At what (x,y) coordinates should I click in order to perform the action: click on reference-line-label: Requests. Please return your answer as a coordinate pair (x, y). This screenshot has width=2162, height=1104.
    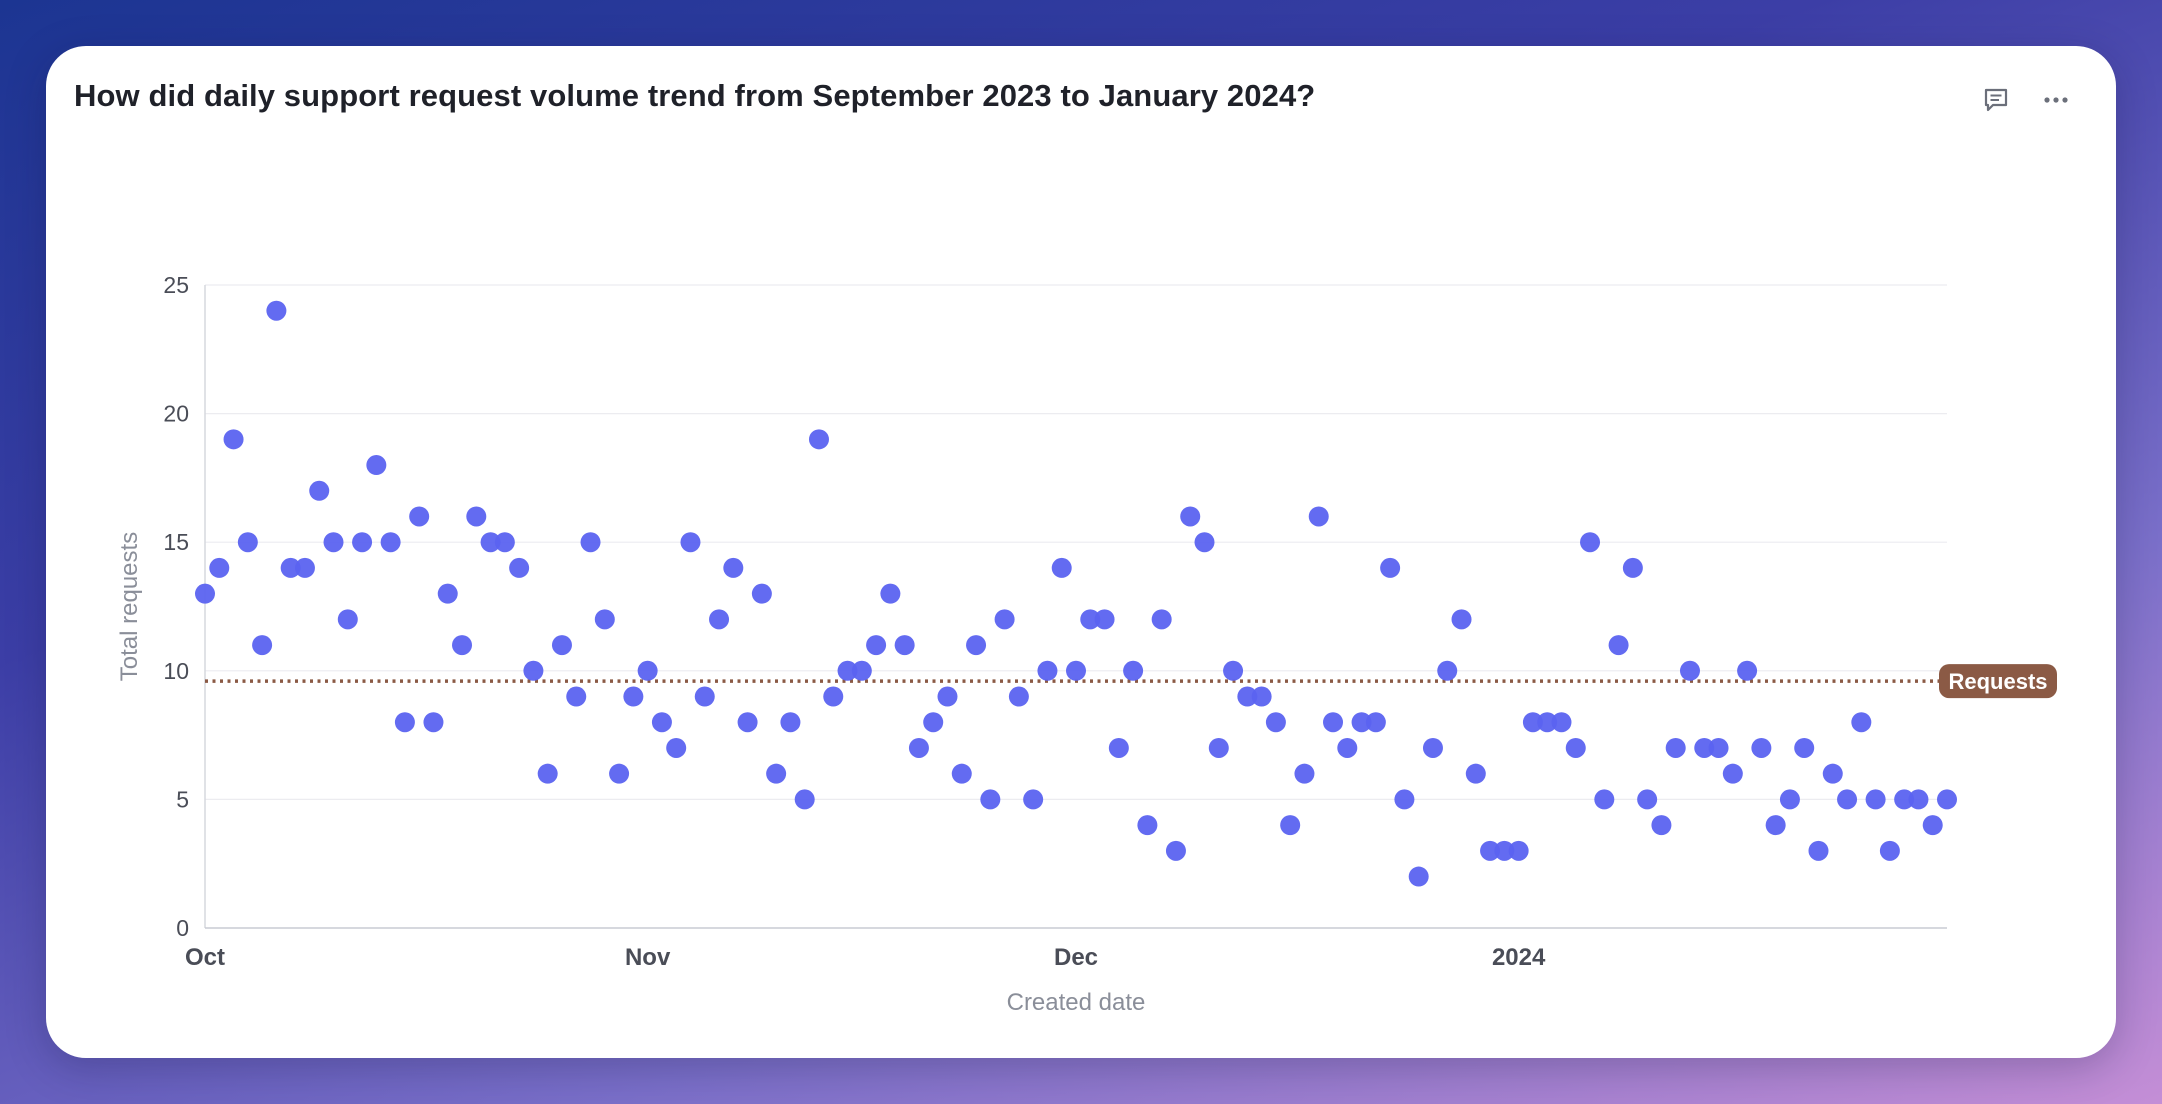
    Looking at the image, I should click on (1997, 681).